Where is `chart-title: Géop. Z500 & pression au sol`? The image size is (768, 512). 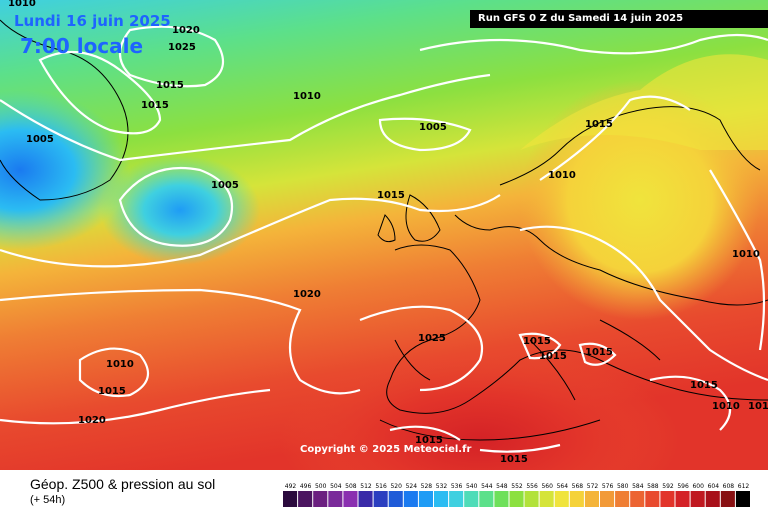
chart-title: Géop. Z500 & pression au sol is located at coordinates (123, 484).